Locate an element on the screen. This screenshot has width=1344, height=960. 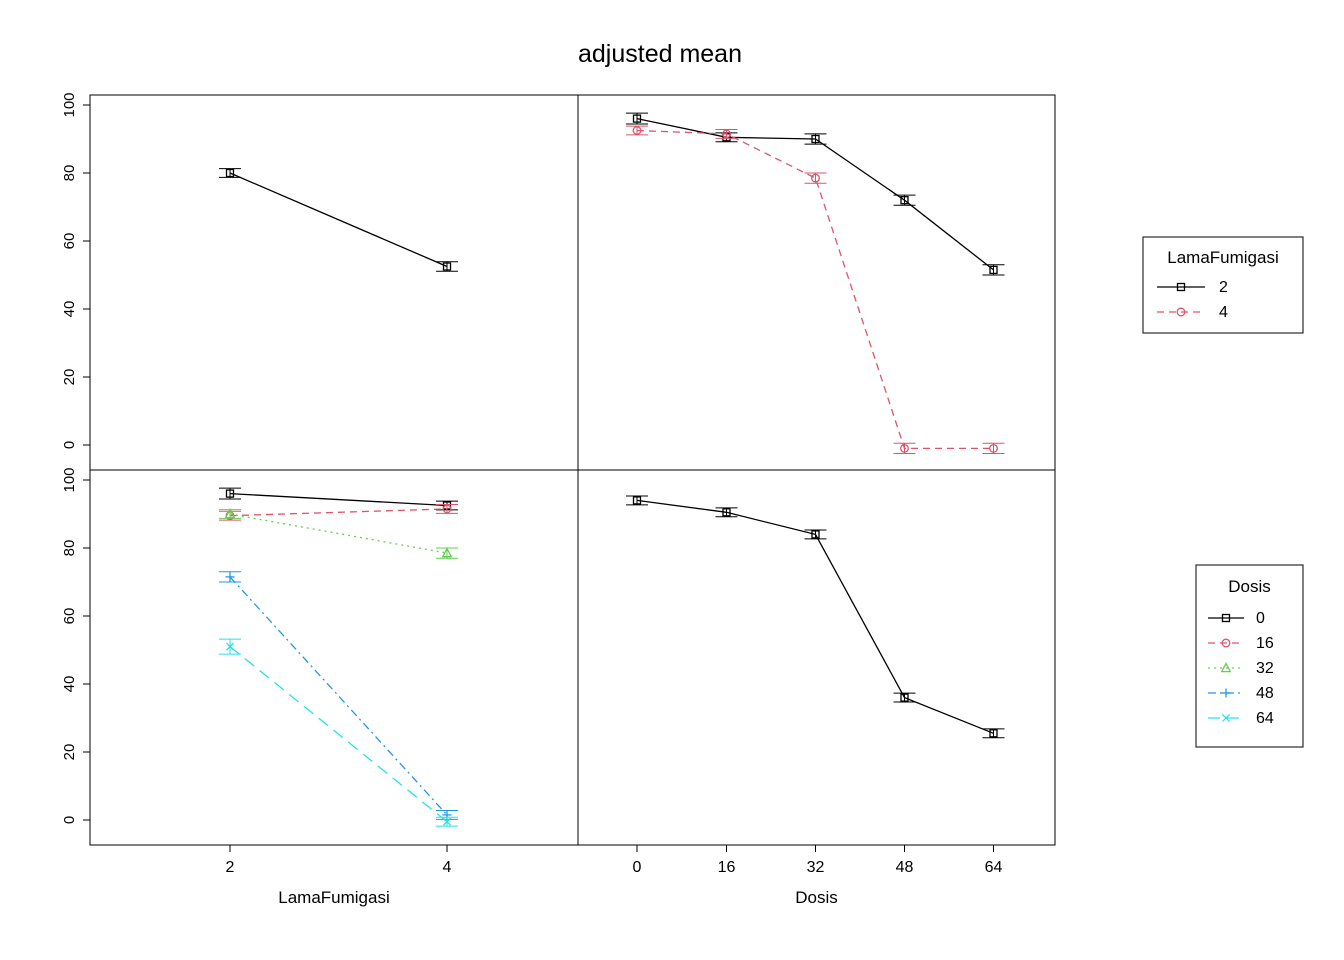
legend-label: 32 is located at coordinates (1265, 668).